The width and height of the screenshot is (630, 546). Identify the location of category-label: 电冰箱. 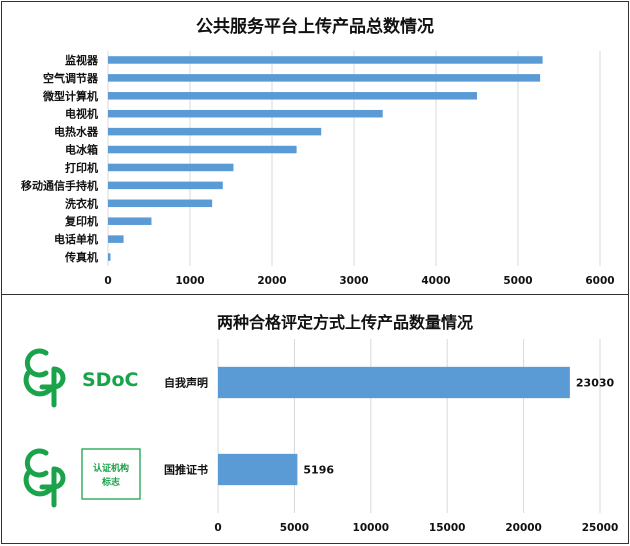
(81, 150).